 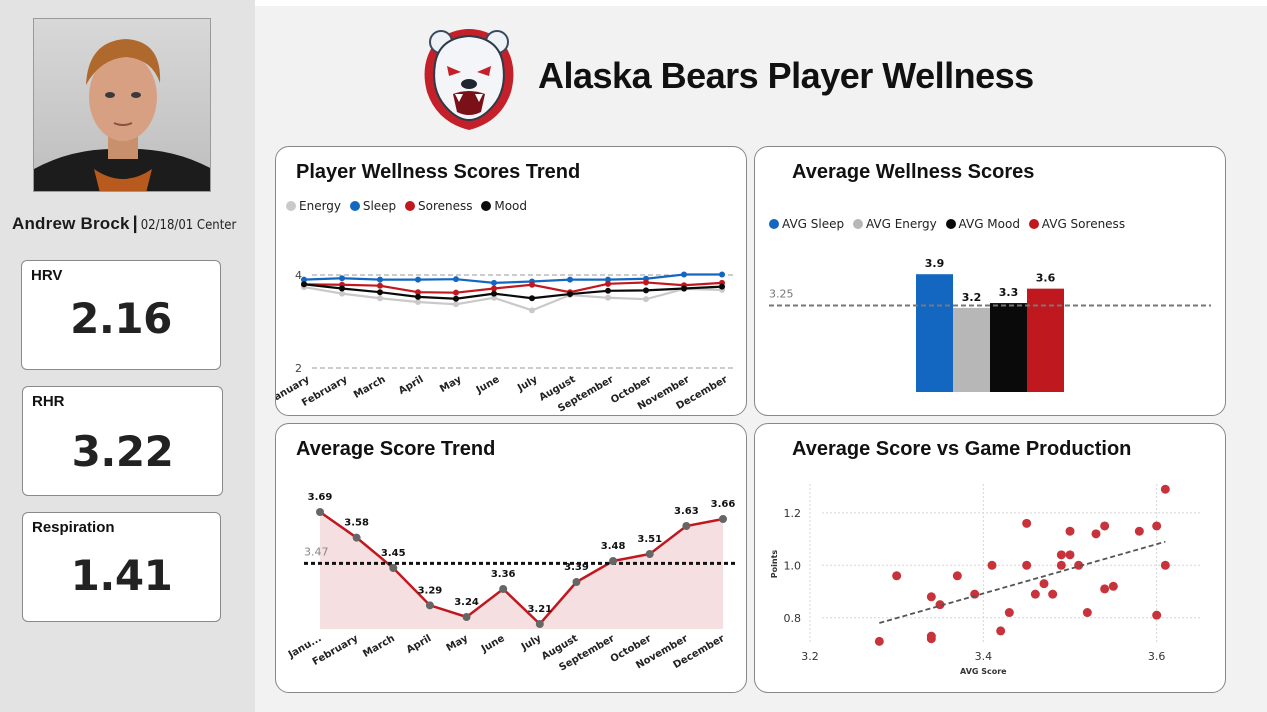 What do you see at coordinates (298, 275) in the screenshot?
I see `y-tick-label: 4` at bounding box center [298, 275].